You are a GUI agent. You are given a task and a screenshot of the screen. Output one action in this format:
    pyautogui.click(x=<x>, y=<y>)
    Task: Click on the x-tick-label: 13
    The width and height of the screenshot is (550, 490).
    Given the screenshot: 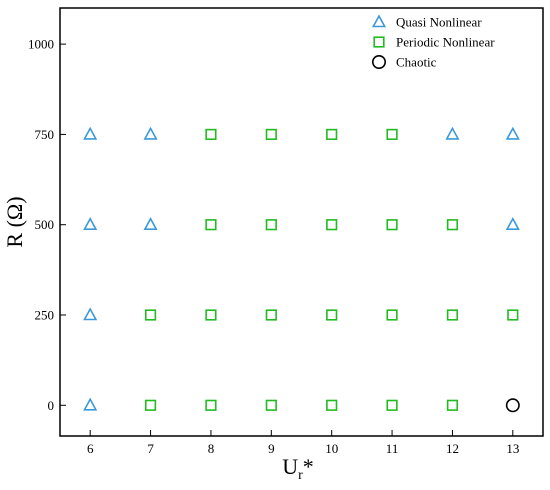 What is the action you would take?
    pyautogui.click(x=512, y=448)
    